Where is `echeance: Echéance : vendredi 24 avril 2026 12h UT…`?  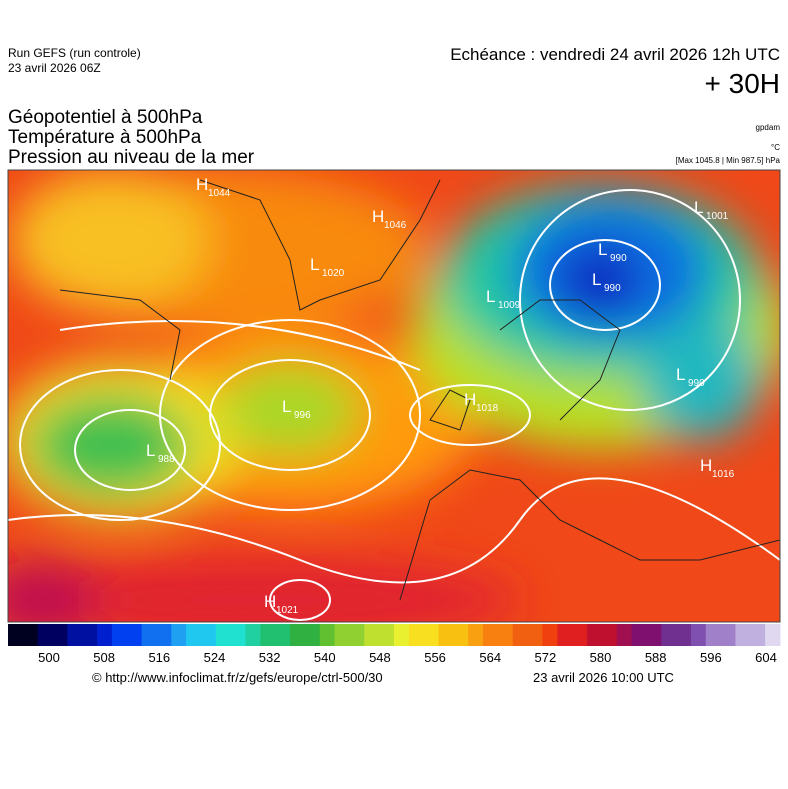 echeance: Echéance : vendredi 24 avril 2026 12h UT… is located at coordinates (615, 54).